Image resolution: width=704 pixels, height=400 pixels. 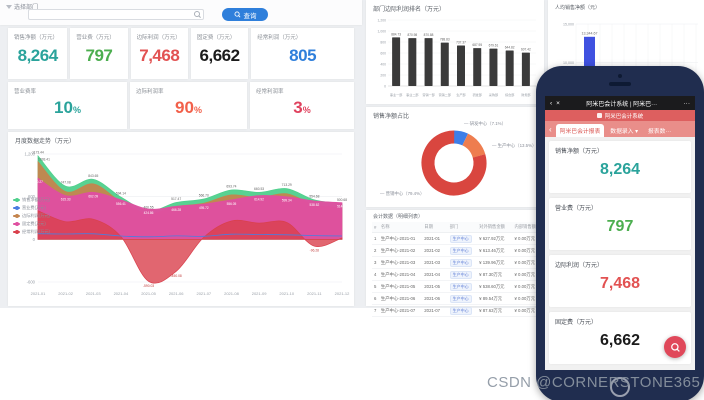 What do you see at coordinates (176, 199) in the screenshot?
I see `svg-text: 517.47` at bounding box center [176, 199].